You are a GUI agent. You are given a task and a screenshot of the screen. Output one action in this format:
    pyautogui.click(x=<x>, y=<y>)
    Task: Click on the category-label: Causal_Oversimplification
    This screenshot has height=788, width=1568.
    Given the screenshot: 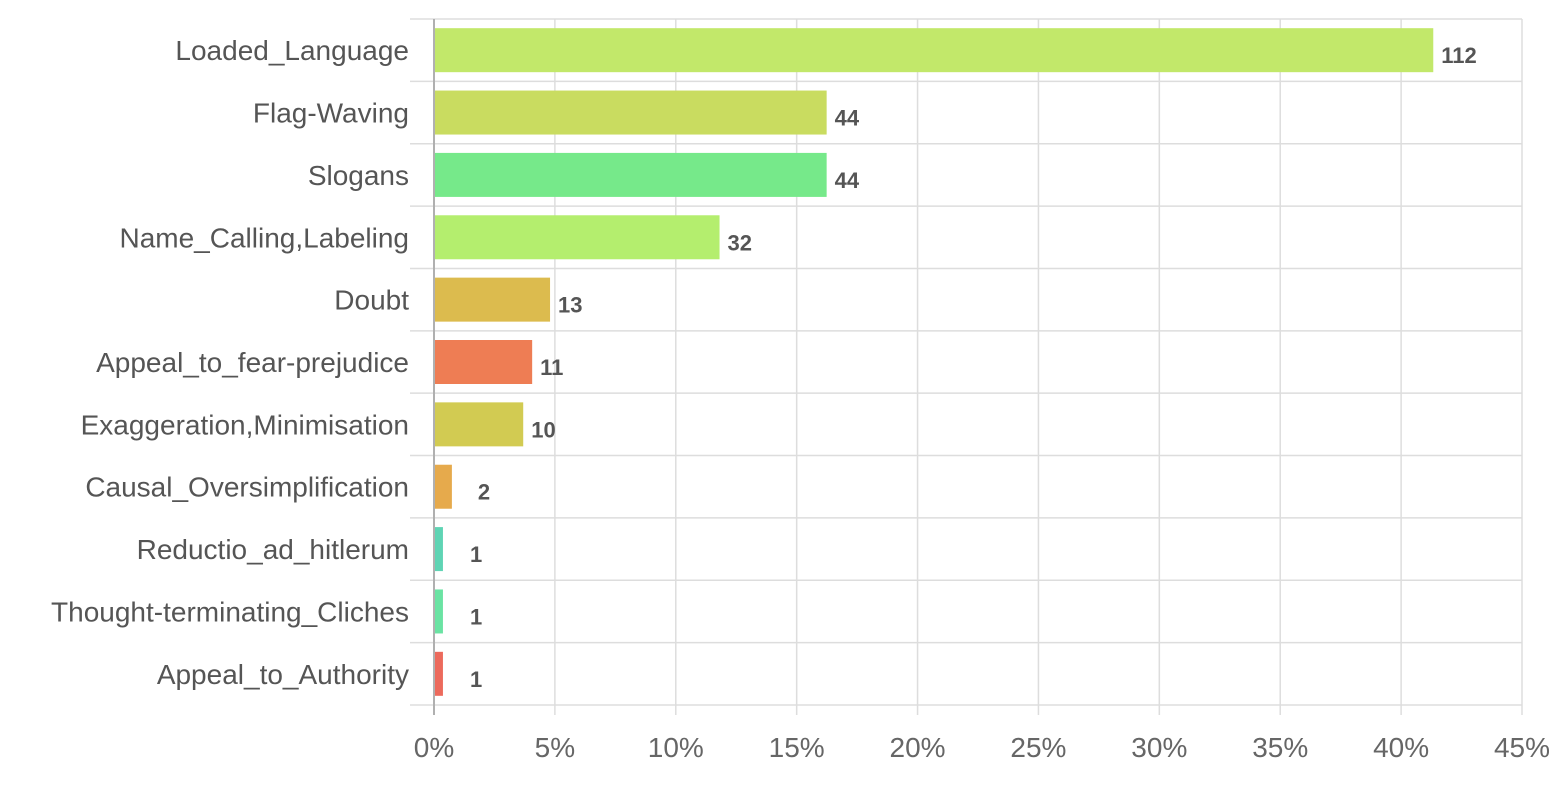 What is the action you would take?
    pyautogui.click(x=247, y=487)
    